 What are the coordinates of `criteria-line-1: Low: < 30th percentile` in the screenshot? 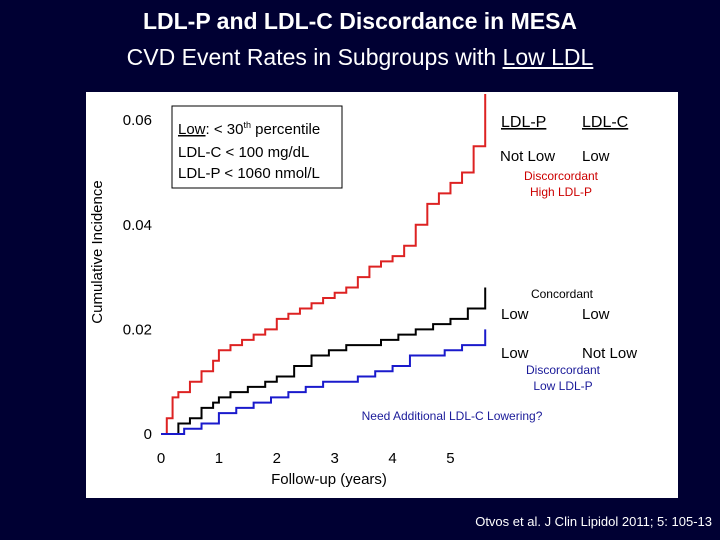 It's located at (249, 129).